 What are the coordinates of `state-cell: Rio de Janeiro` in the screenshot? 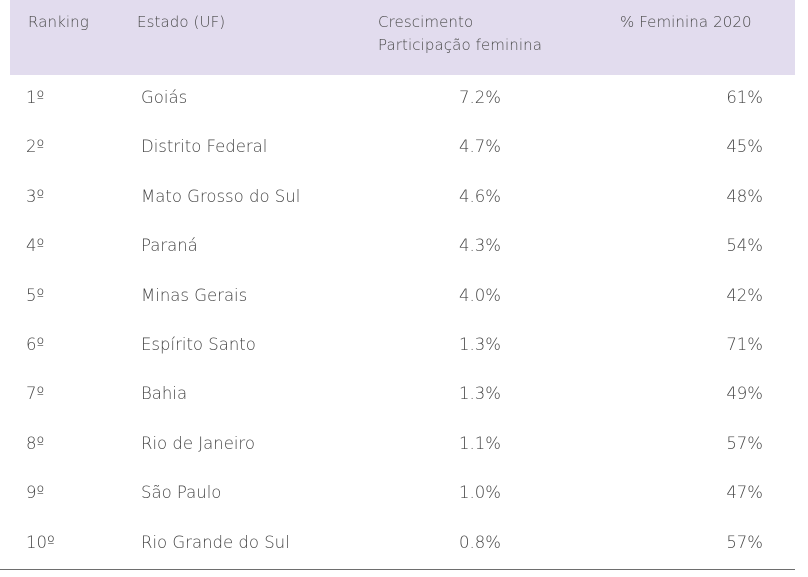 It's located at (198, 443).